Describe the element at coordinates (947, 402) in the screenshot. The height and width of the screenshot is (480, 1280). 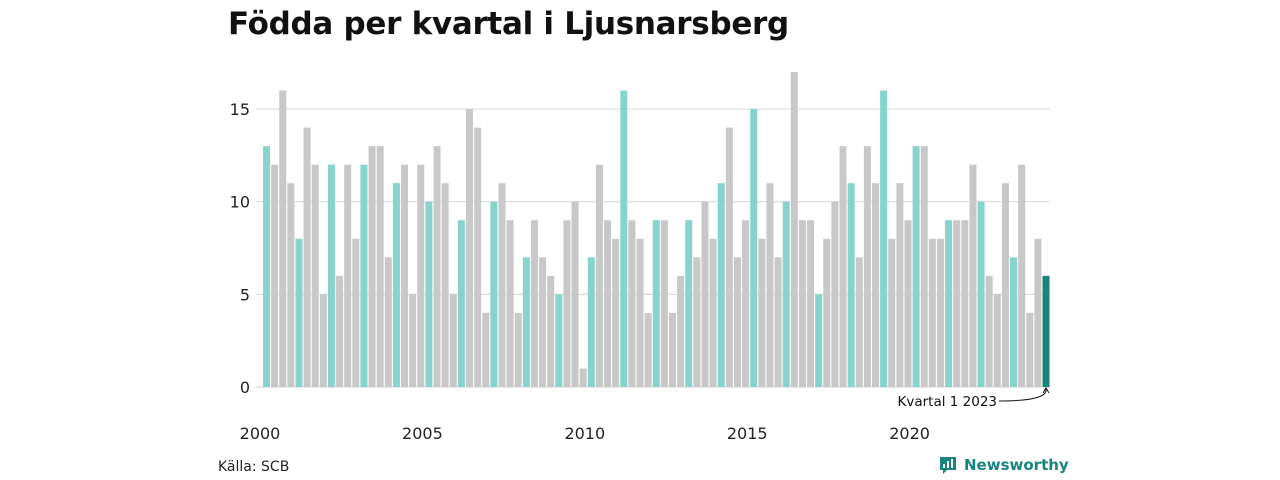
I see `annotation-label: Kvartal 1 2023` at that location.